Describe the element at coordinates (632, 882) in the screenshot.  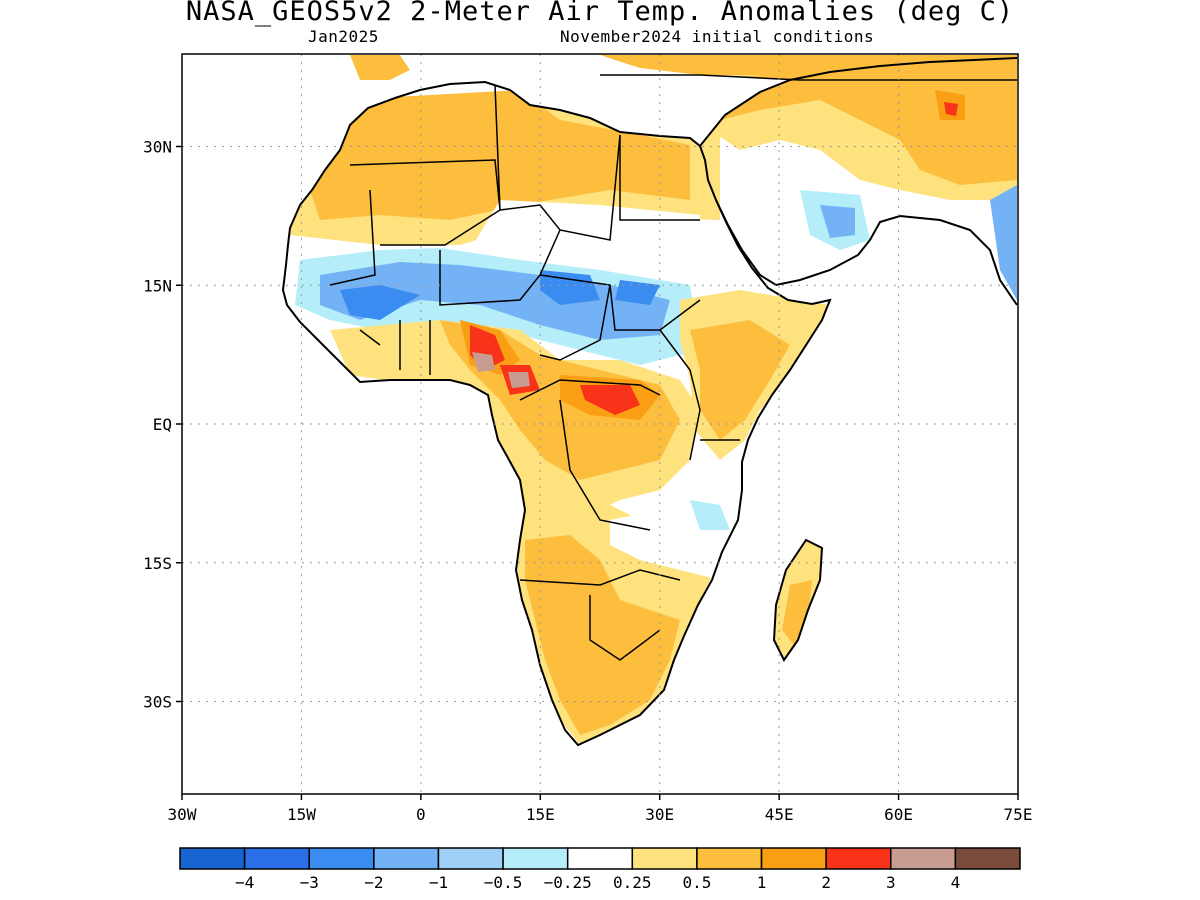
I see `colorbar-label: 0.25` at that location.